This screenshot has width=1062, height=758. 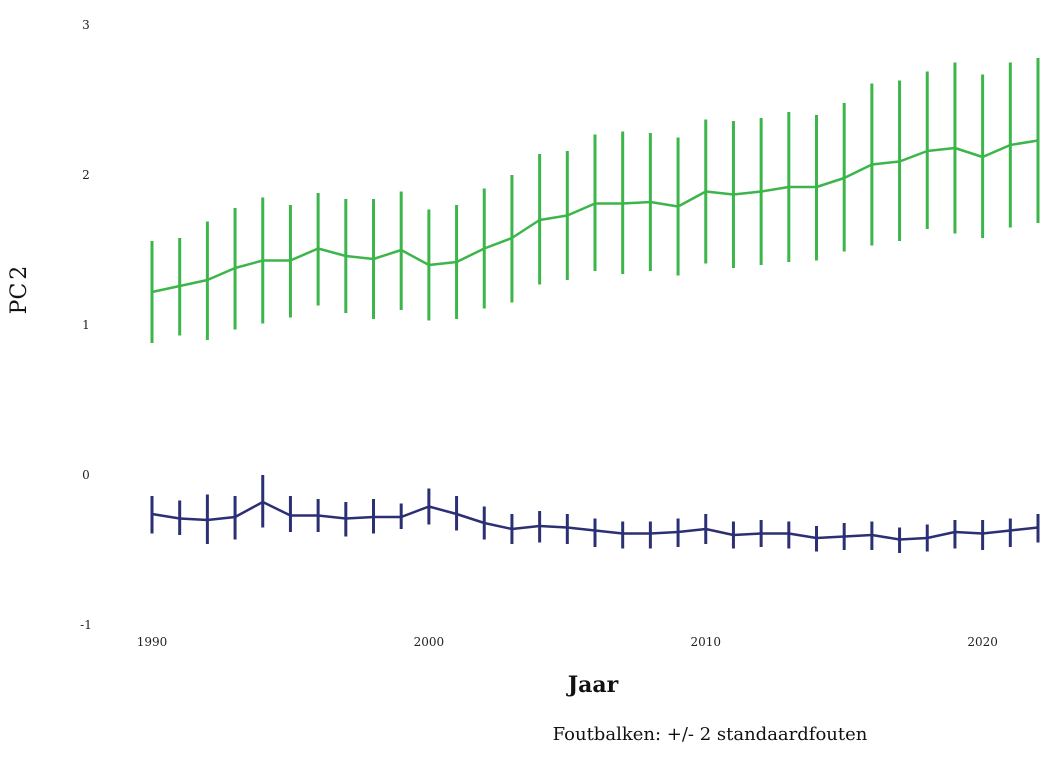 What do you see at coordinates (592, 685) in the screenshot?
I see `x-axis-title: Jaar` at bounding box center [592, 685].